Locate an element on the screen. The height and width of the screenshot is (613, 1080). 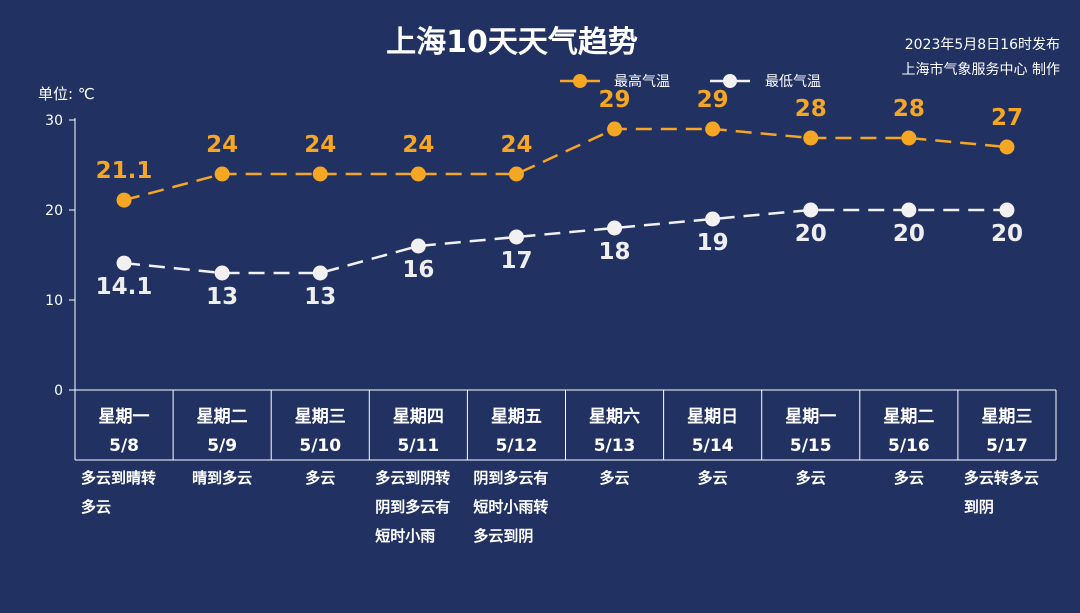
date-label: 5/13 is located at coordinates (615, 446).